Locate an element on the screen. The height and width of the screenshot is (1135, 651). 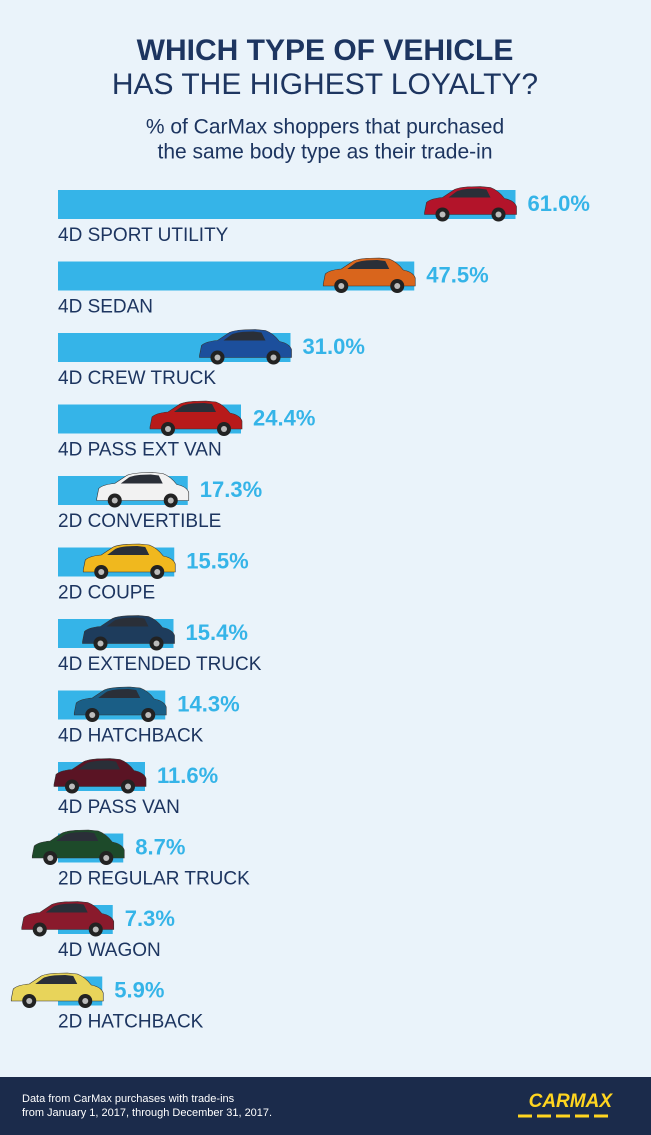
category-label: 4D WAGON is located at coordinates (109, 950).